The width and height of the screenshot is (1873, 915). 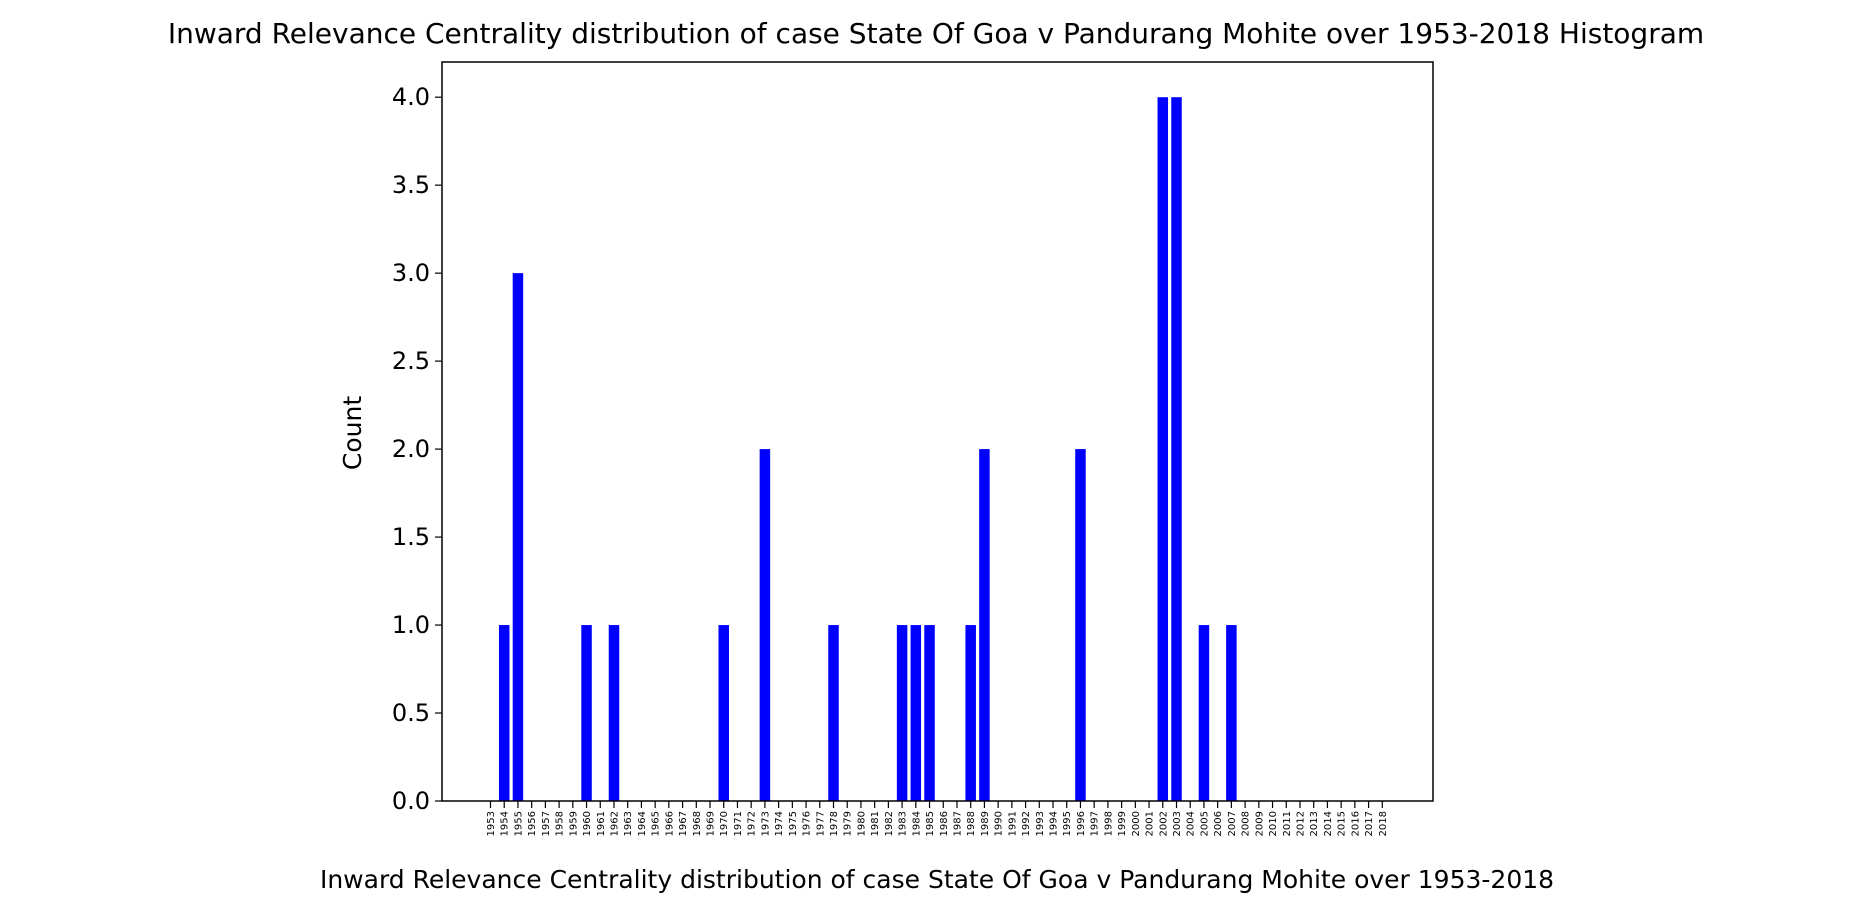 What do you see at coordinates (614, 823) in the screenshot?
I see `x-tick-label: 1962` at bounding box center [614, 823].